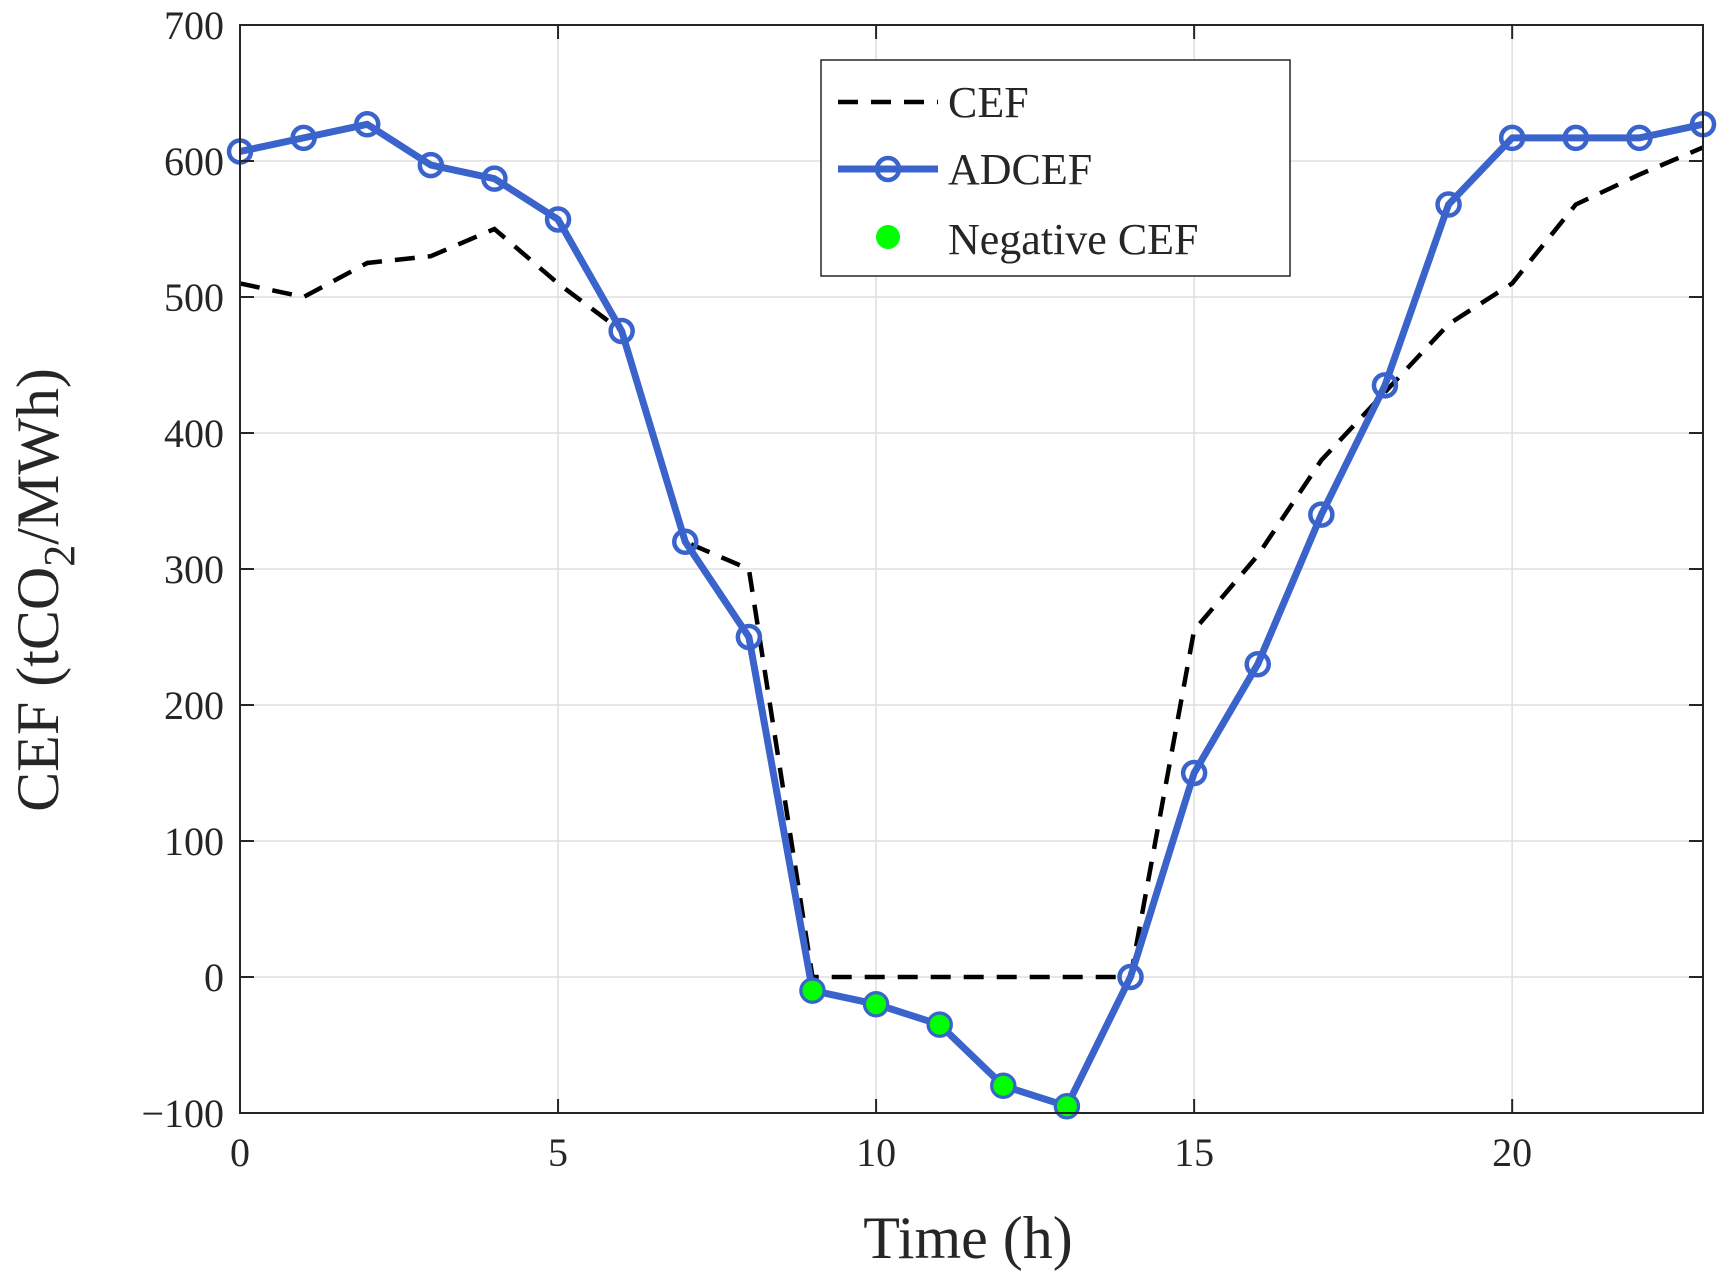  I want to click on y-axis-label: CEF (tCO2/MWh), so click(44, 590).